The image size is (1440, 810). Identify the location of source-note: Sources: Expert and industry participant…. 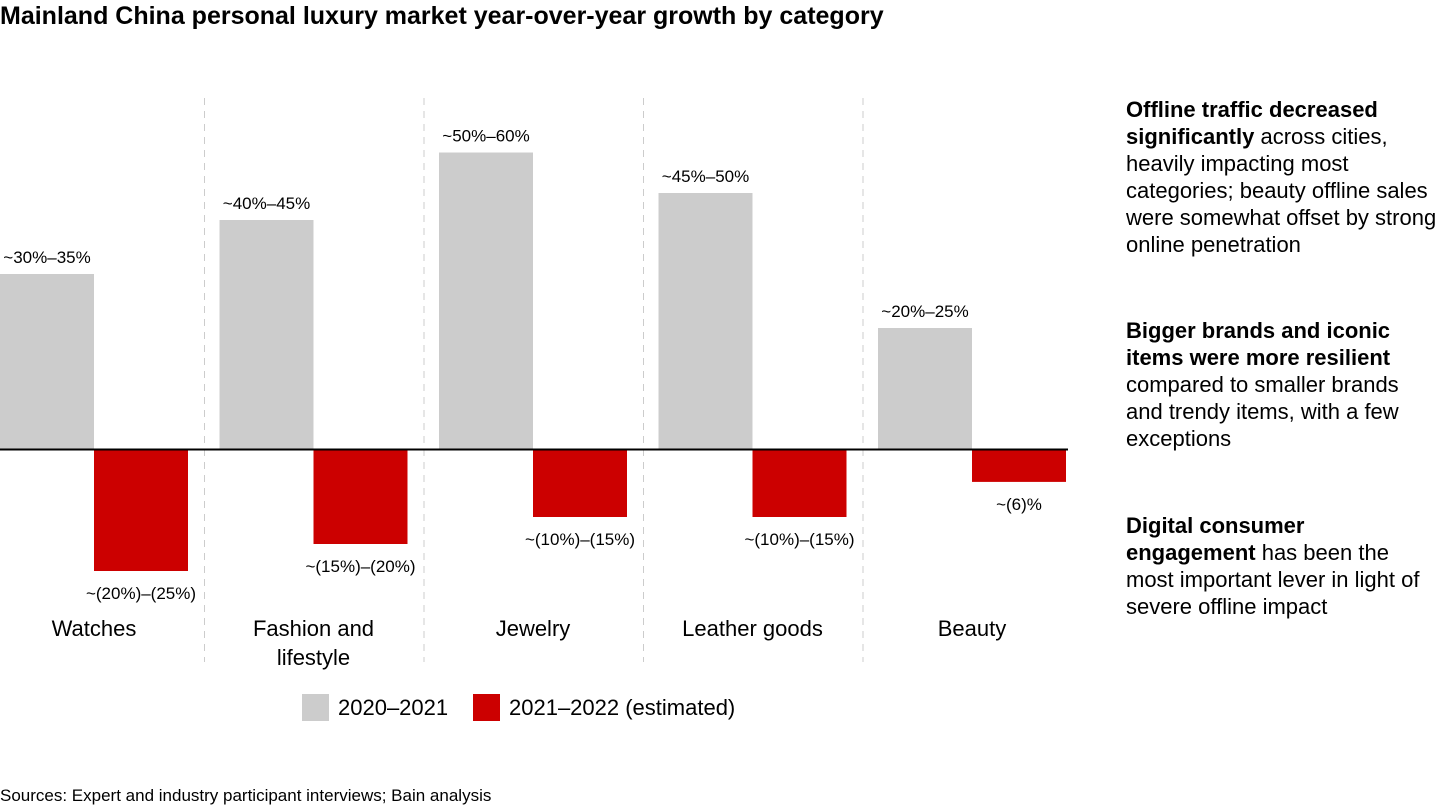
(246, 795).